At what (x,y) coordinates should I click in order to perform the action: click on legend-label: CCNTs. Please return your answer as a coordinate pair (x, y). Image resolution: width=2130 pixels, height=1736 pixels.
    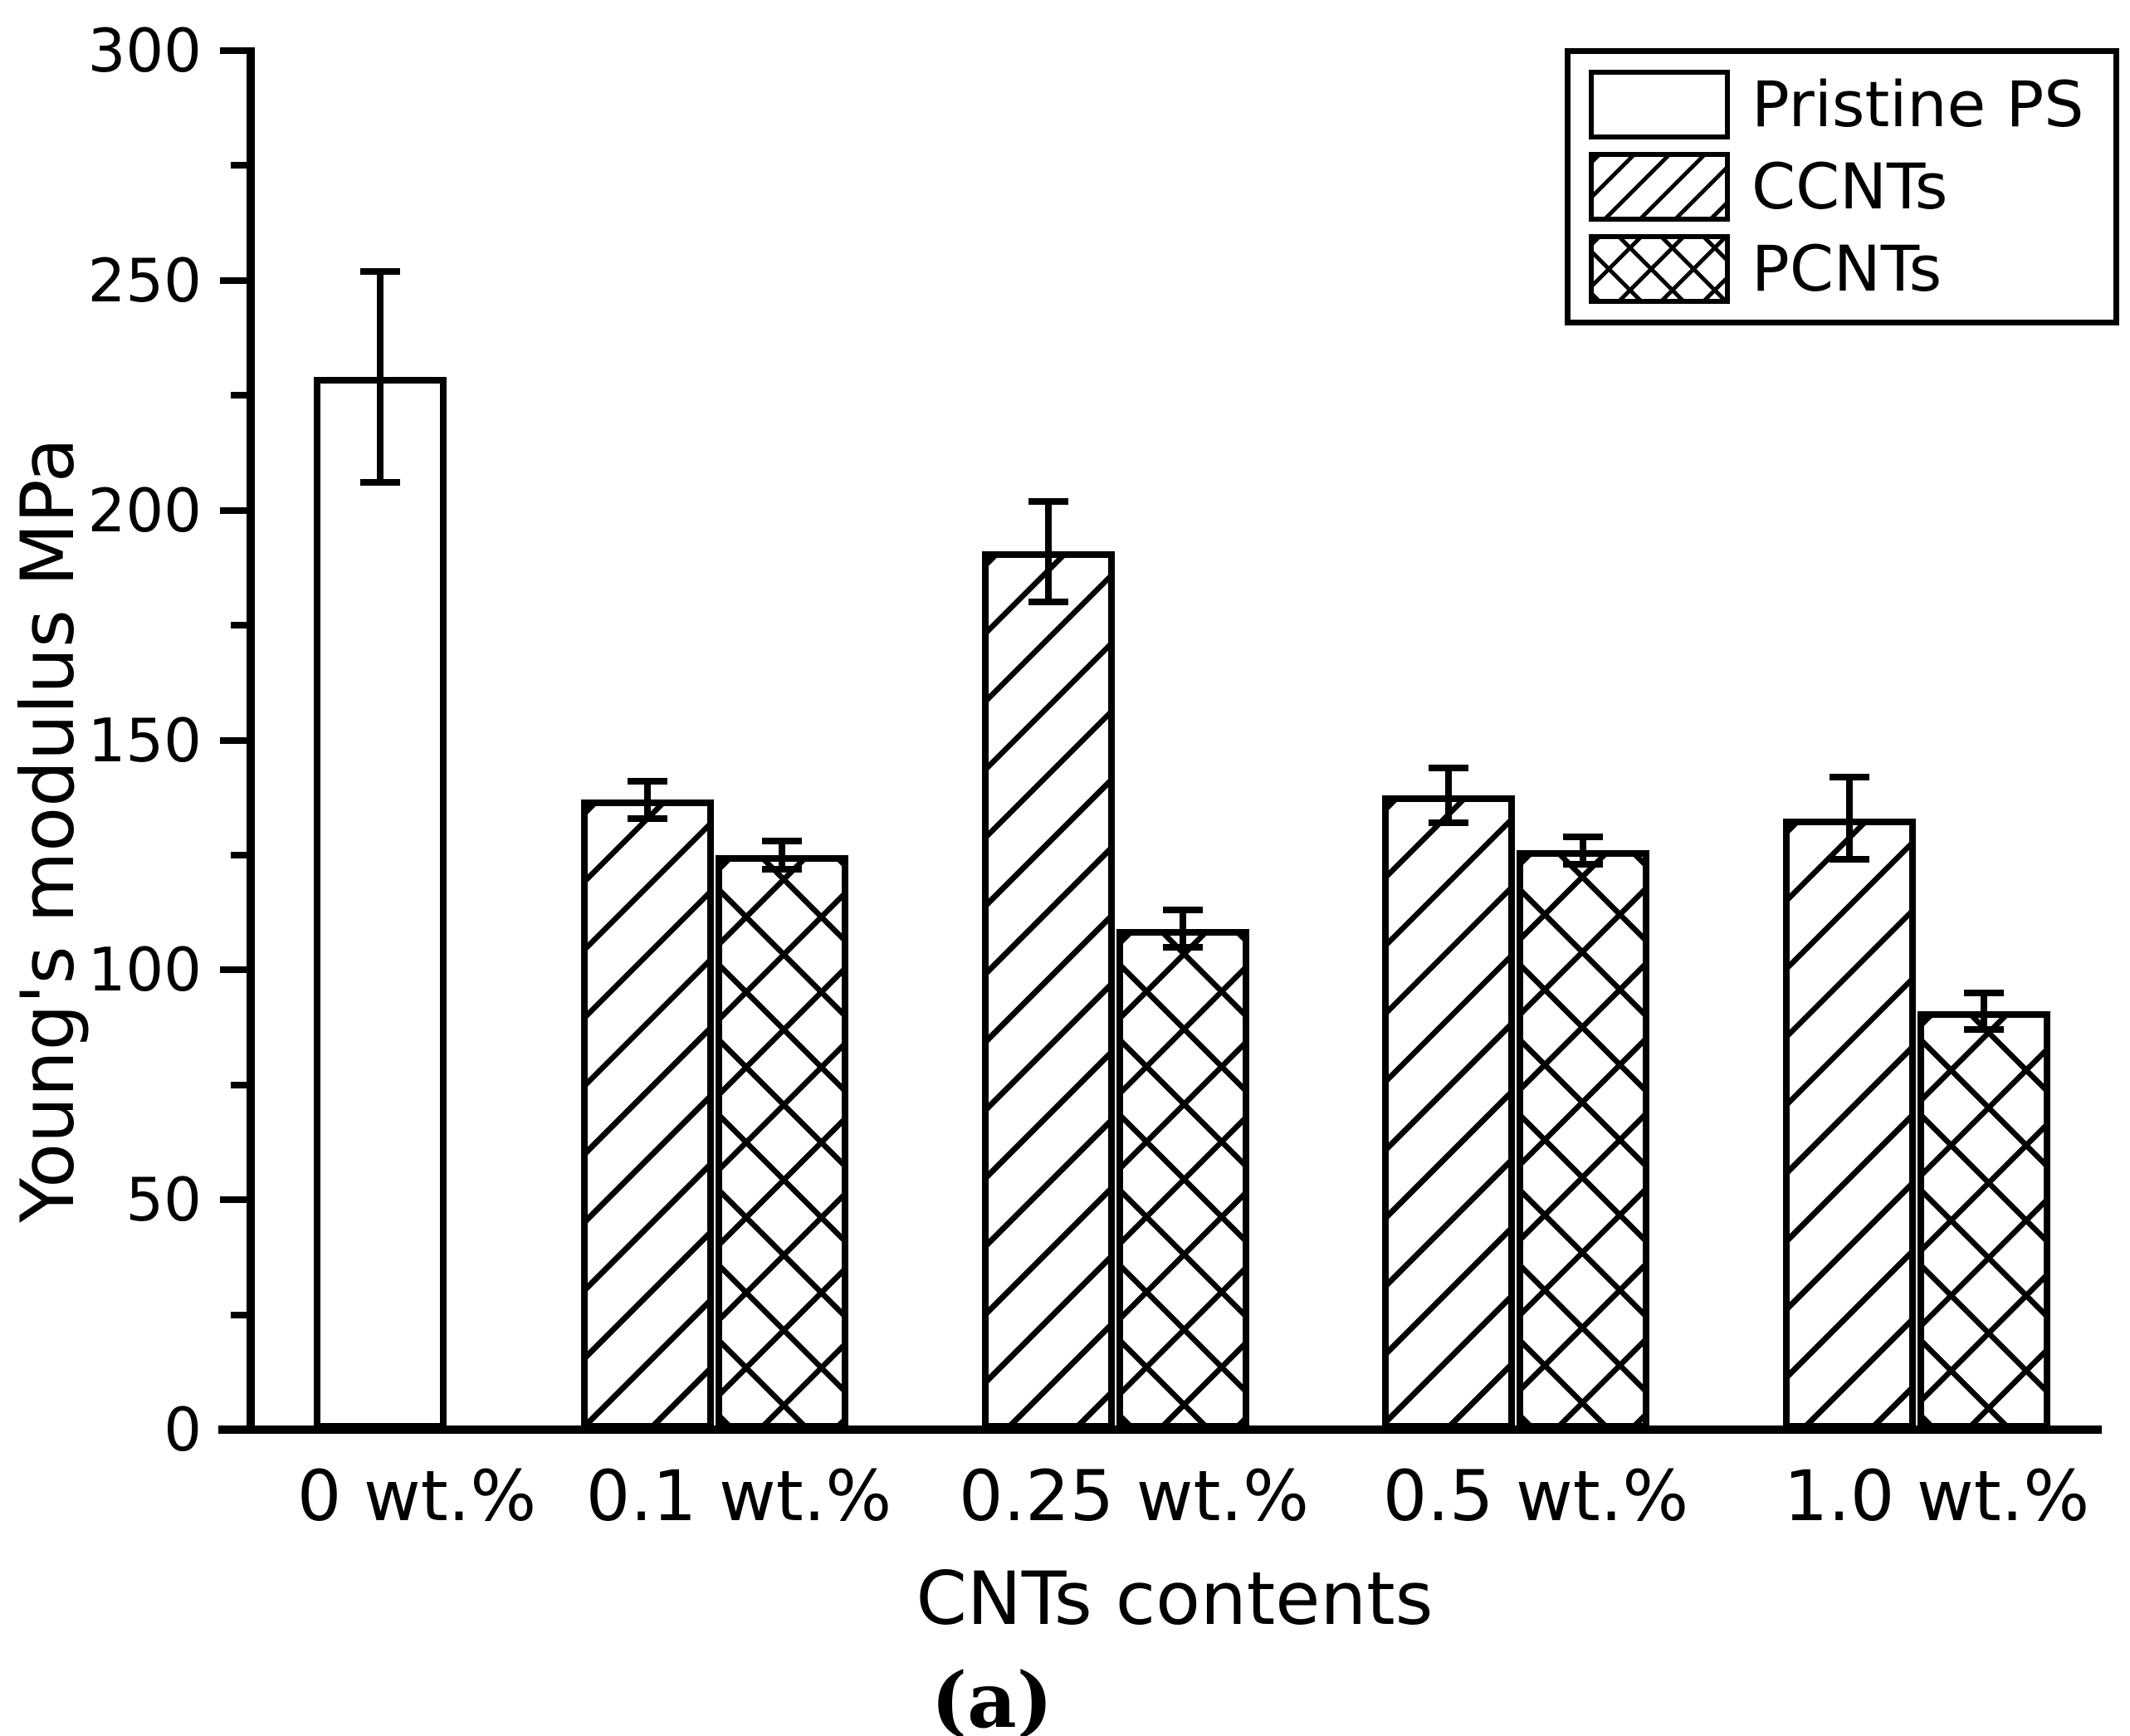
    Looking at the image, I should click on (1850, 186).